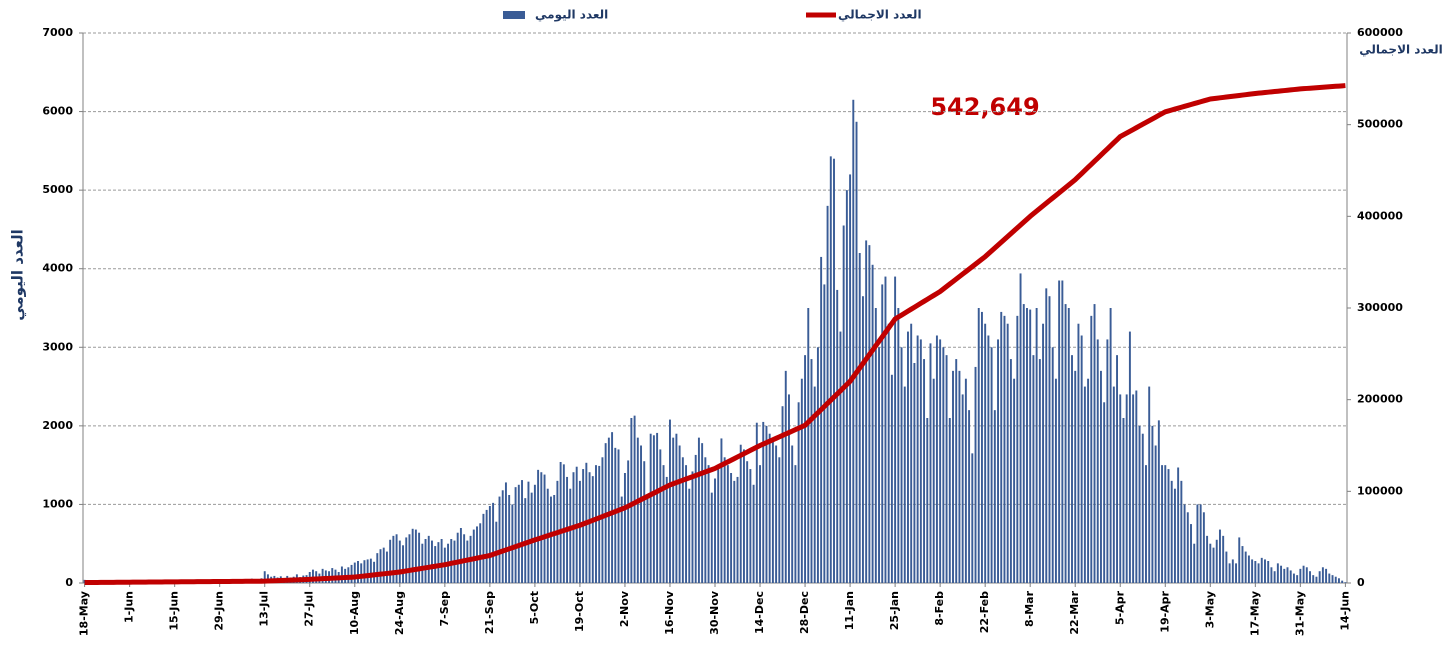  Describe the element at coordinates (1401, 50) in the screenshot. I see `y2-axis-label: العدد الاجمالي` at that location.